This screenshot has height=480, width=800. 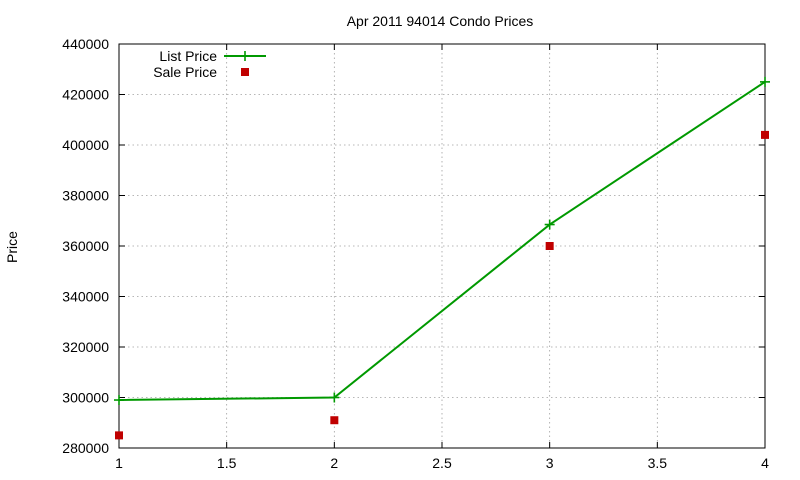 I want to click on x-tick-label: 1, so click(x=119, y=463).